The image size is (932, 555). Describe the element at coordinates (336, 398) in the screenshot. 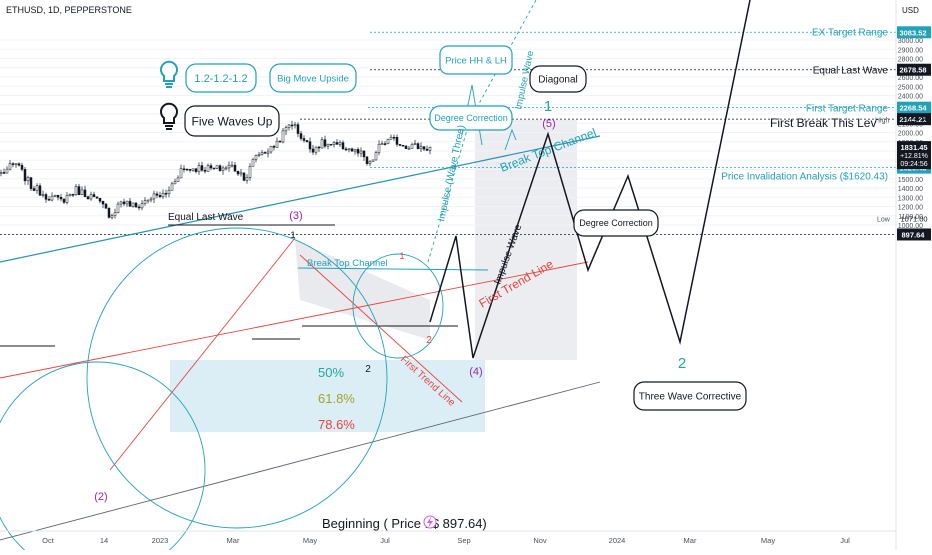

I see `fib-label: 61.8%` at that location.